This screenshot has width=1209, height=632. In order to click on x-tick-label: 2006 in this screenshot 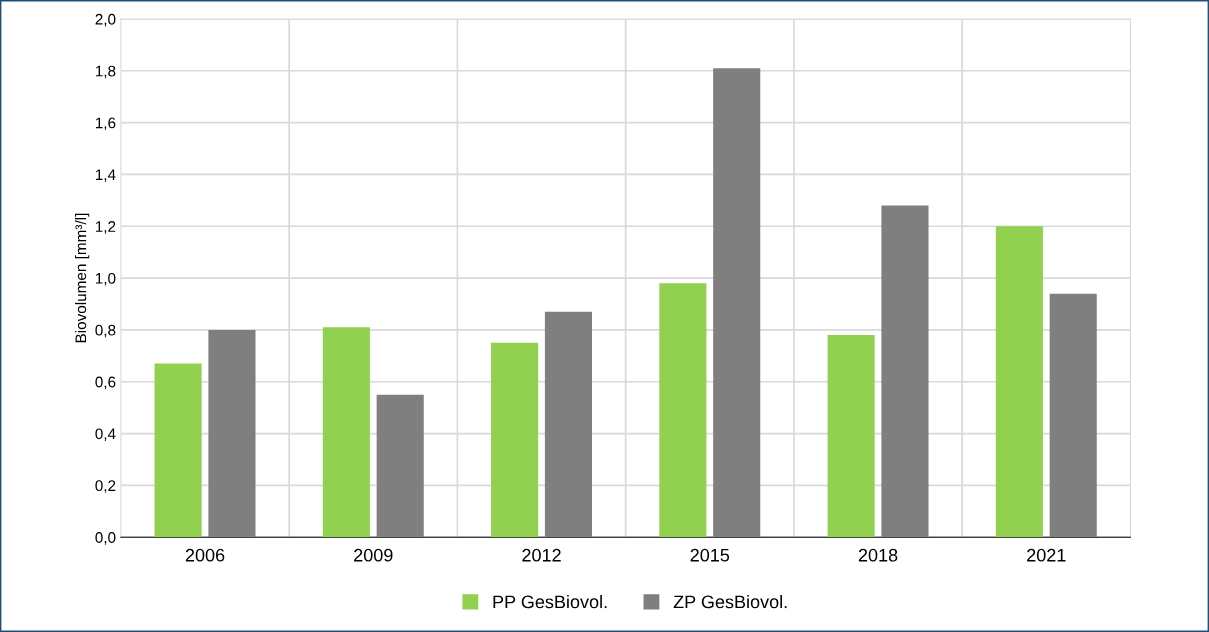, I will do `click(205, 555)`.